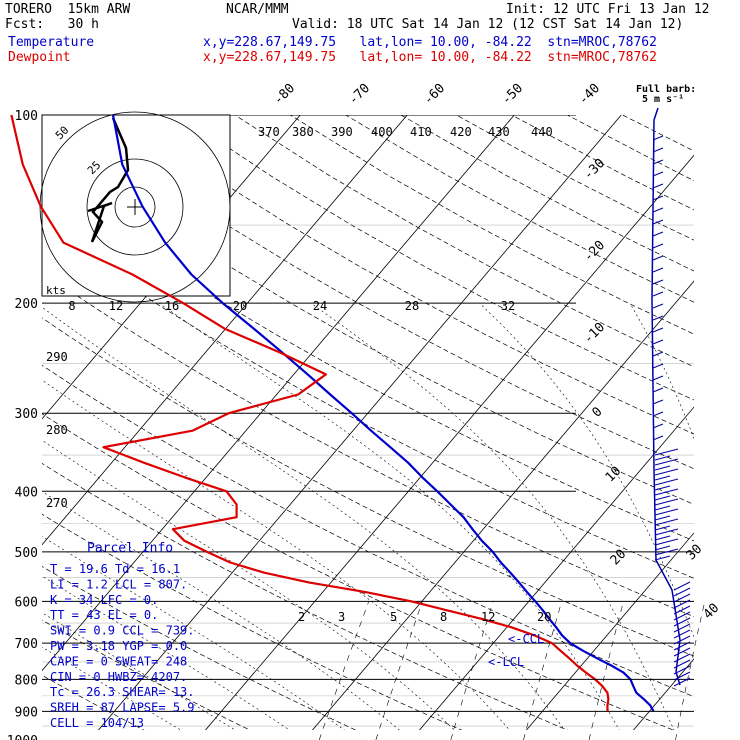  Describe the element at coordinates (730, 427) in the screenshot. I see `isotherm-line` at that location.